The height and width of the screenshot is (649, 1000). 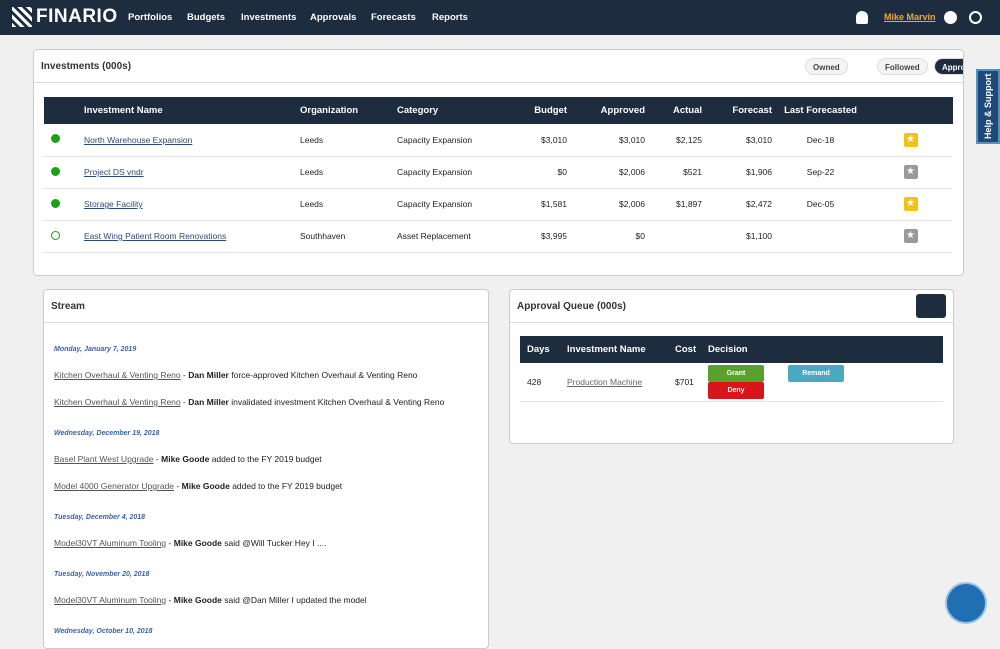 What do you see at coordinates (537, 204) in the screenshot?
I see `table-cell: $1,581` at bounding box center [537, 204].